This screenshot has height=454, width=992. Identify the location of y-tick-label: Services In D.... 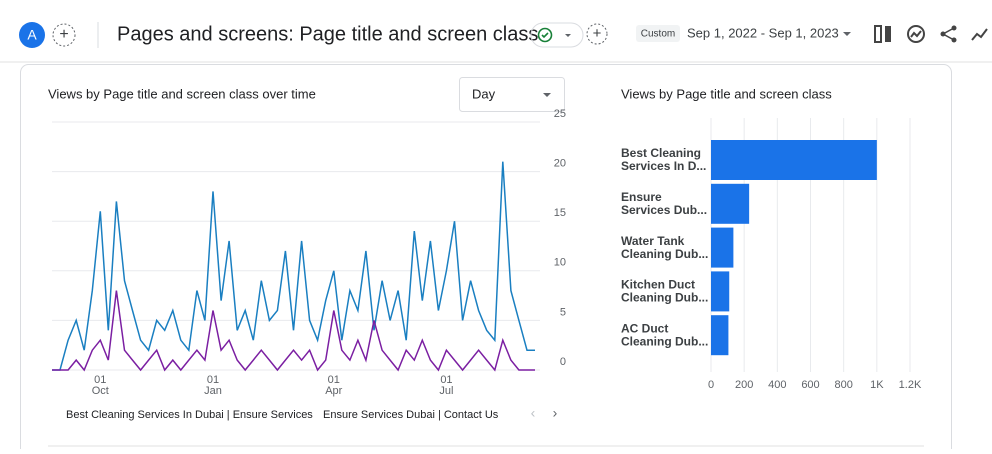
(663, 166).